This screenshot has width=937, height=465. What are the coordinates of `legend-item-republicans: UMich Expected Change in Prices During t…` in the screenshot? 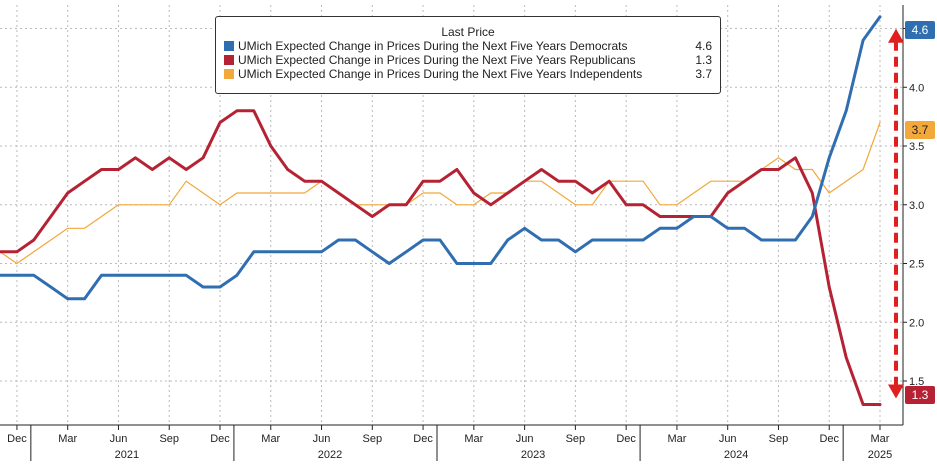 It's located at (468, 60).